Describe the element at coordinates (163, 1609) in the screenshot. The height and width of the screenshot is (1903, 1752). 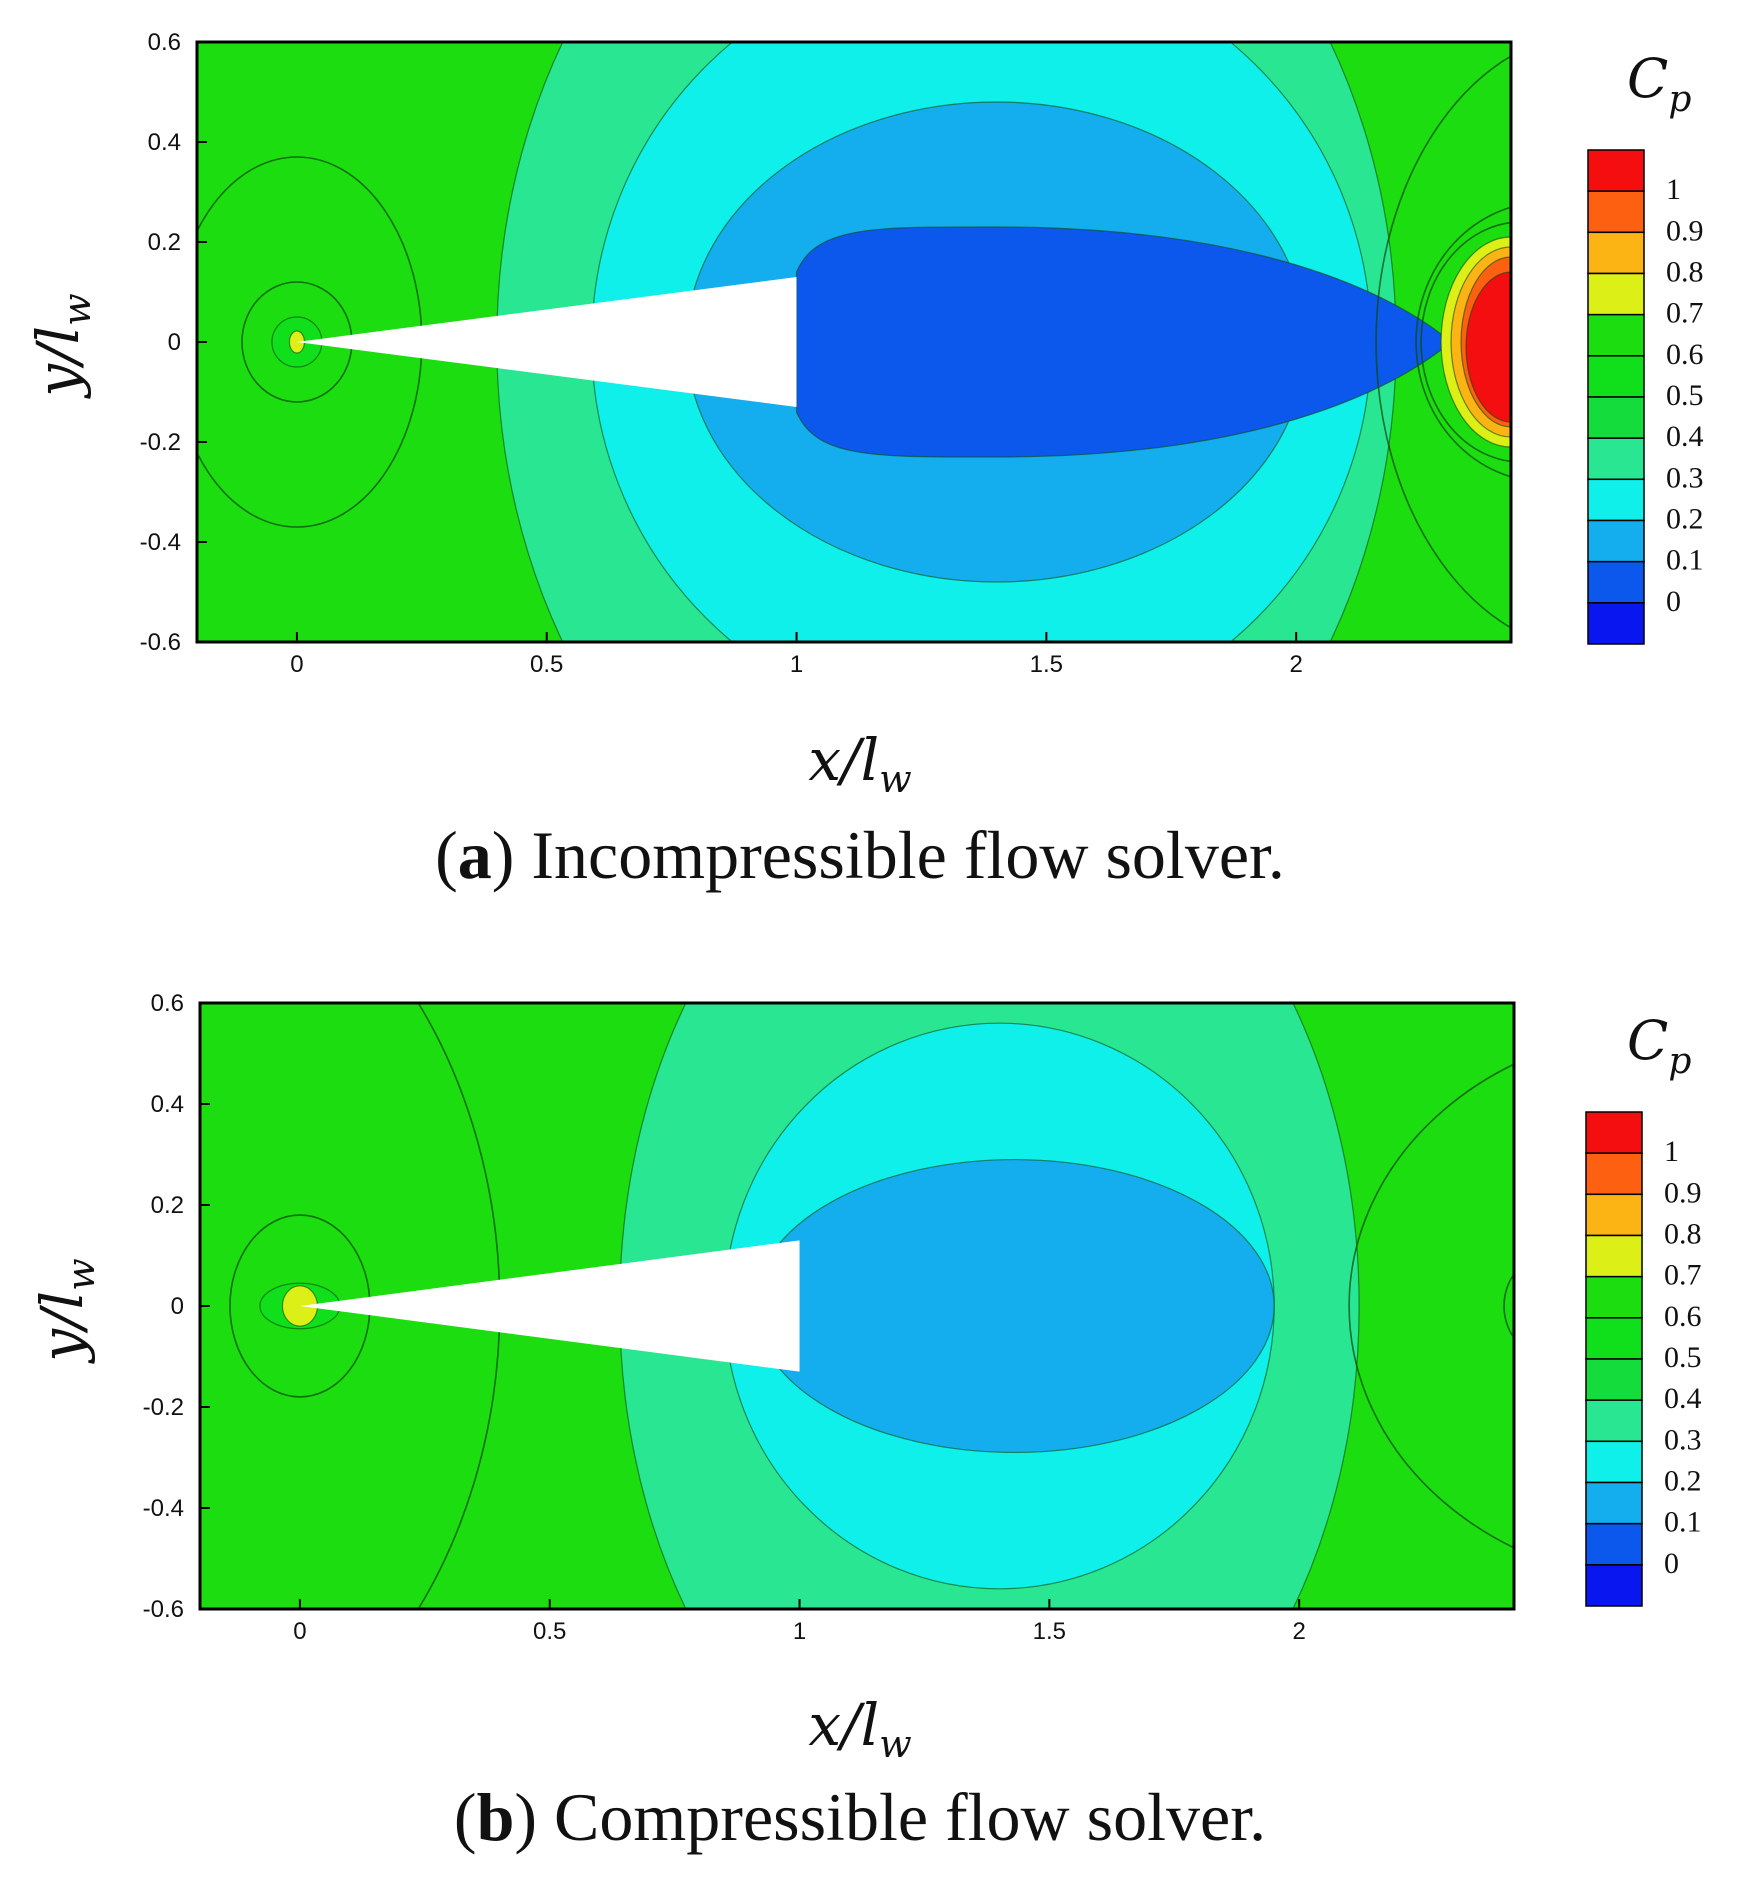
I see `y-tick-label-b-6: -0.6` at that location.